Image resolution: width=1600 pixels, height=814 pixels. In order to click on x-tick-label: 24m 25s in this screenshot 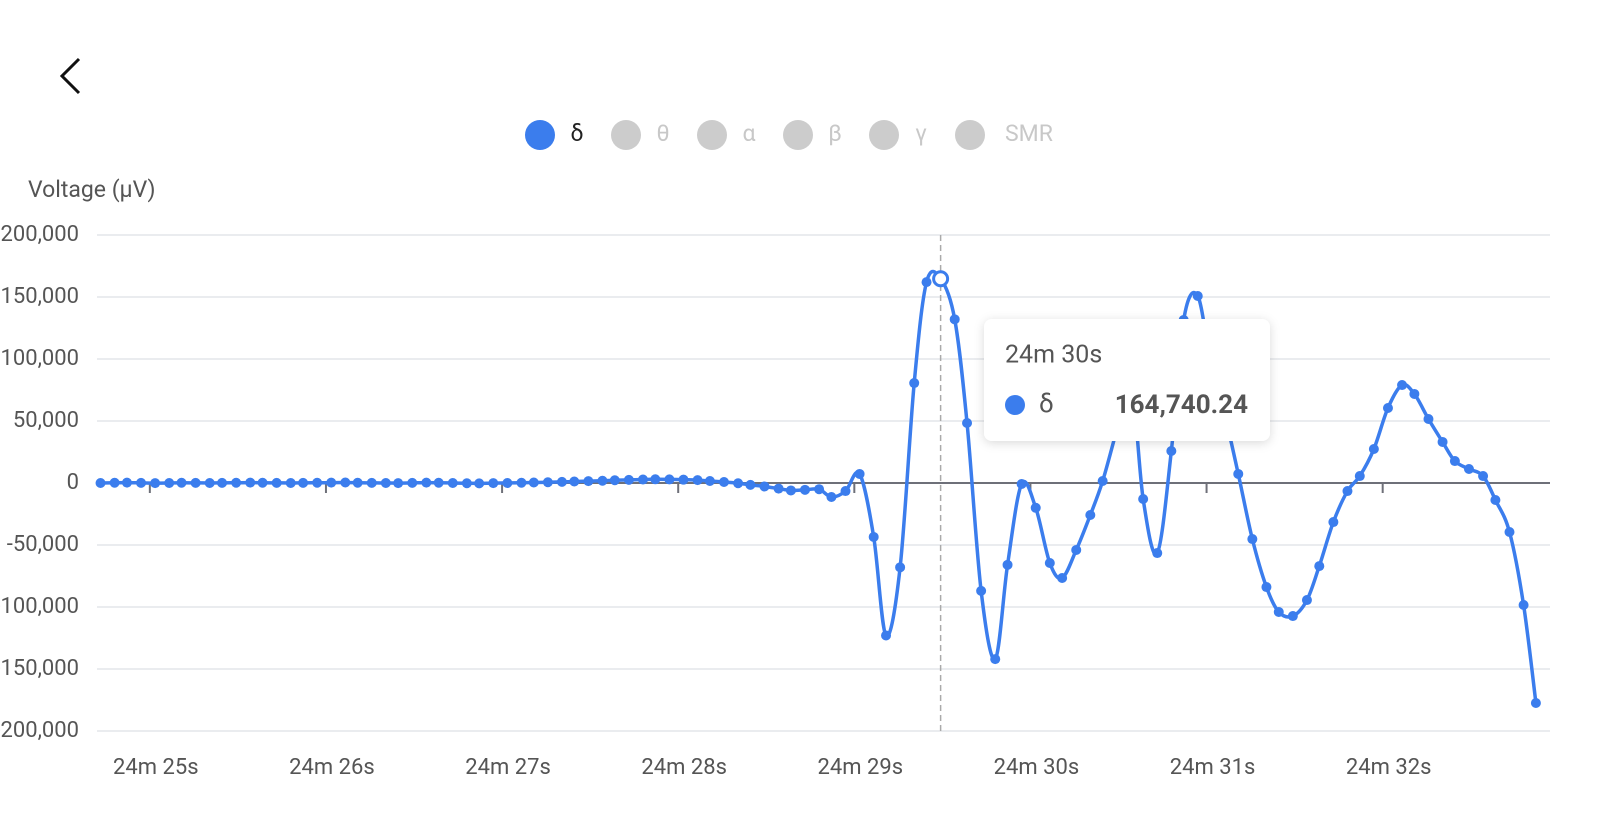, I will do `click(156, 767)`.